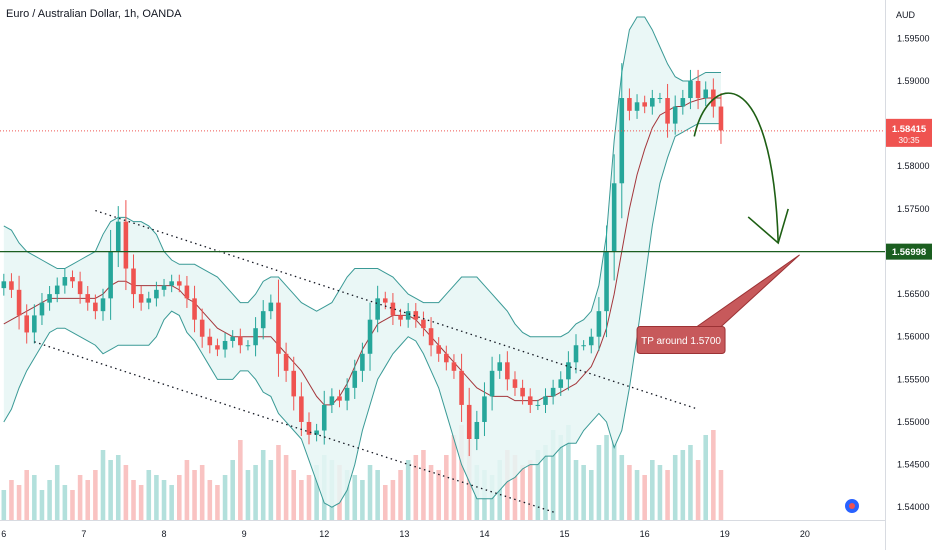 The image size is (932, 550). I want to click on x-tick-label: 14, so click(484, 534).